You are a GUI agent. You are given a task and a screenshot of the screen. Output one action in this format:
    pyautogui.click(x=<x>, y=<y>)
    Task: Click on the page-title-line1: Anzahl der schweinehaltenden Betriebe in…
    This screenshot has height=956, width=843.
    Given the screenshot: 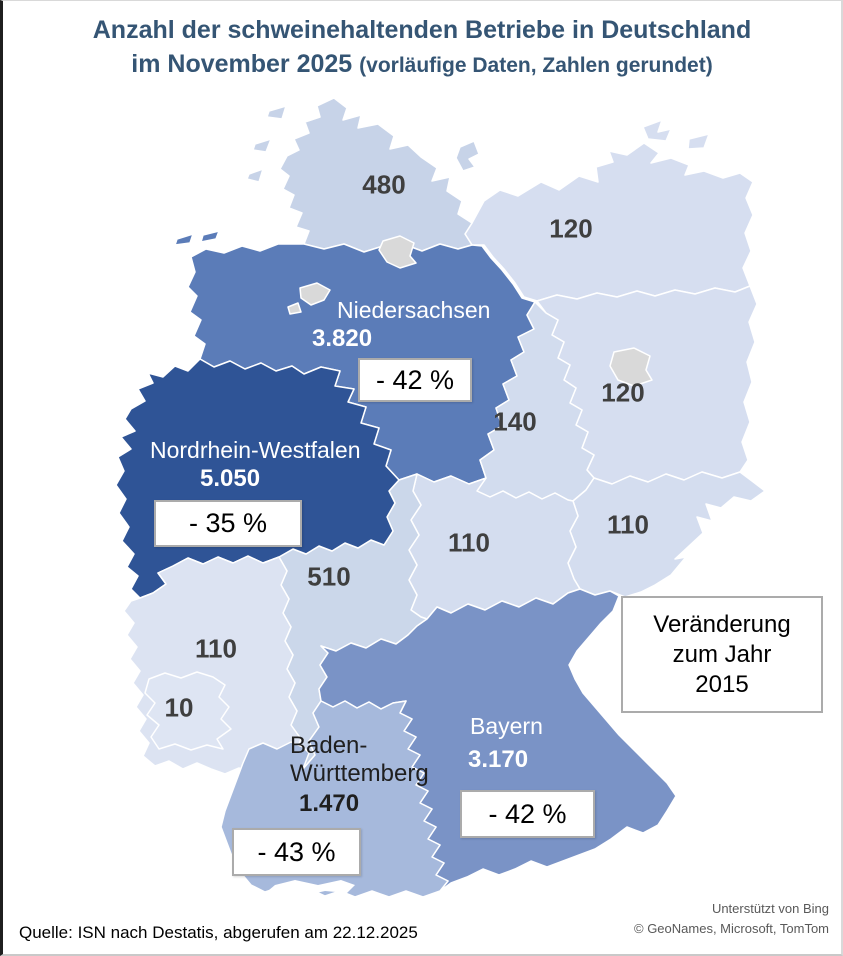 What is the action you would take?
    pyautogui.click(x=422, y=30)
    